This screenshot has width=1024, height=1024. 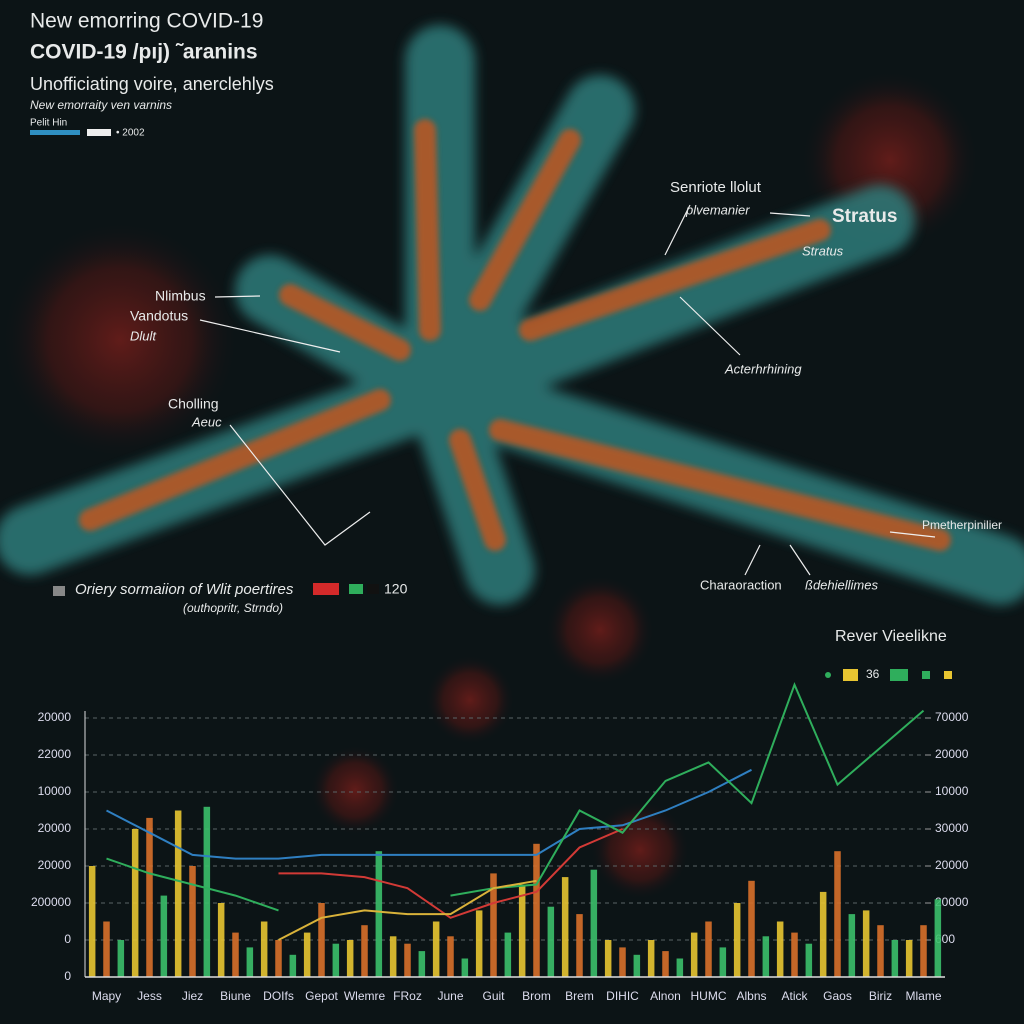 I want to click on x-tick-label: Brom, so click(x=536, y=996).